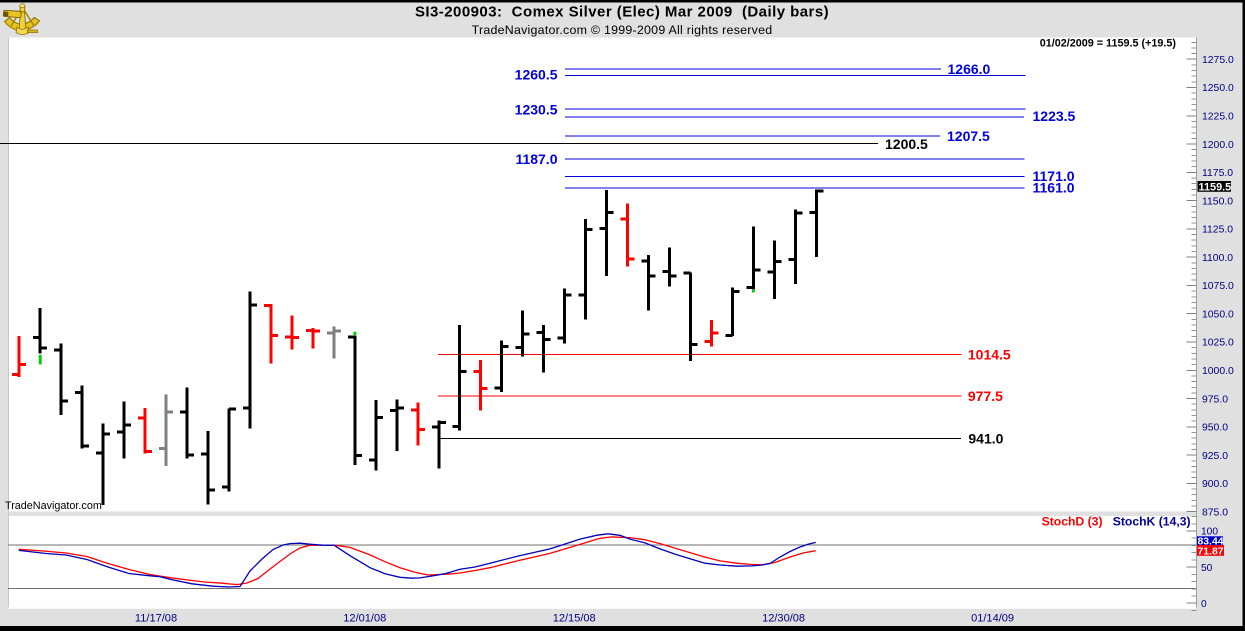  I want to click on svg-text: 950.0, so click(1215, 428).